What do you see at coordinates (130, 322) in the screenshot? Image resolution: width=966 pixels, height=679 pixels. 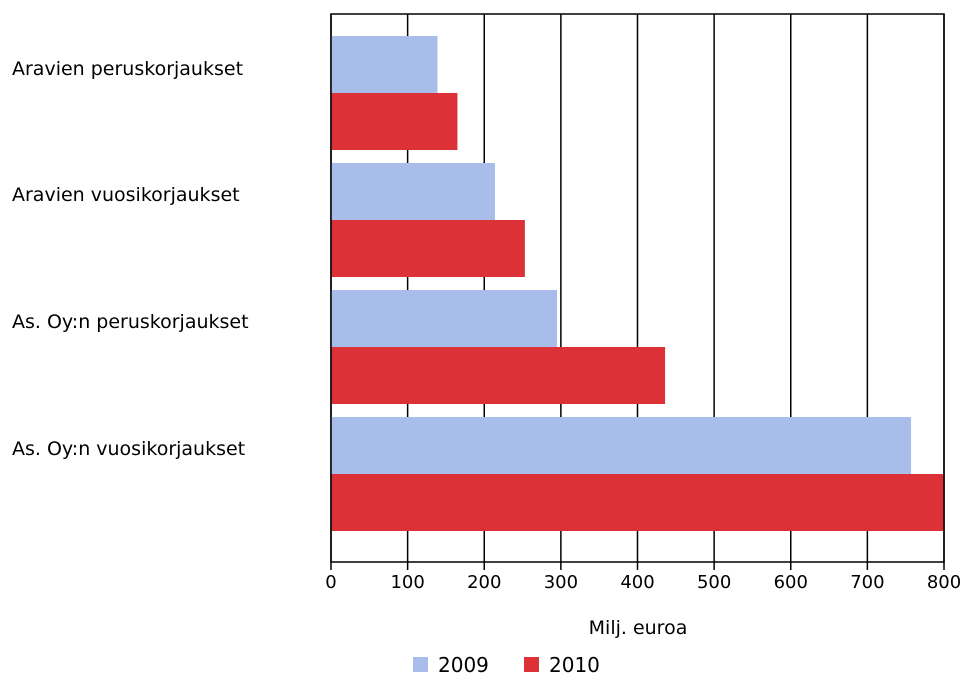 I see `category-label: As. Oy:n peruskorjaukset` at bounding box center [130, 322].